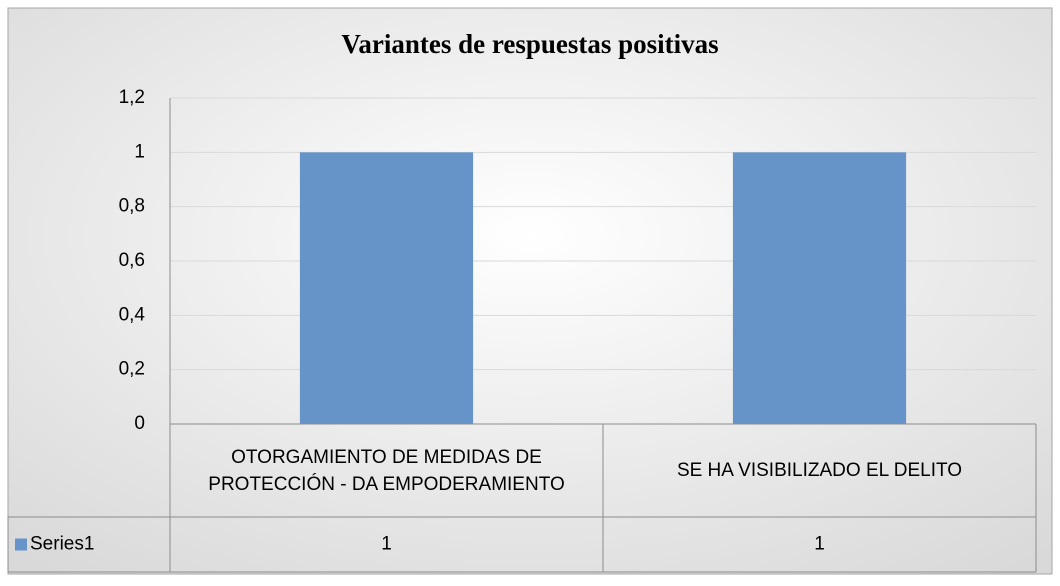 The width and height of the screenshot is (1060, 586). What do you see at coordinates (132, 369) in the screenshot?
I see `y-tick-label: 0,2` at bounding box center [132, 369].